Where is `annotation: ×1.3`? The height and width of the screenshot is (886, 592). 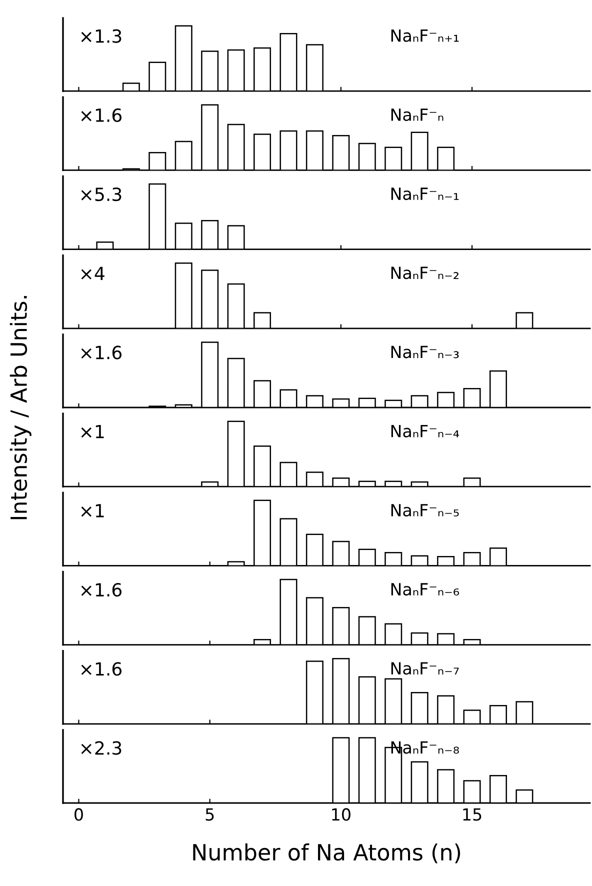
annotation: ×1.3 is located at coordinates (101, 36).